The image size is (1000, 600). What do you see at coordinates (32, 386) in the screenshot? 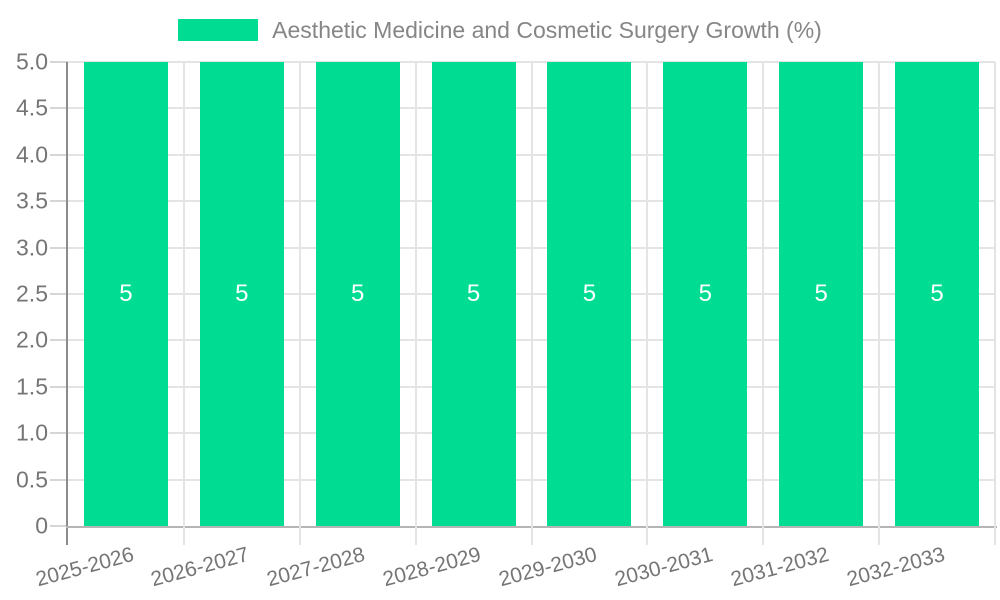
I see `y-axis-tick-label: 1.5` at bounding box center [32, 386].